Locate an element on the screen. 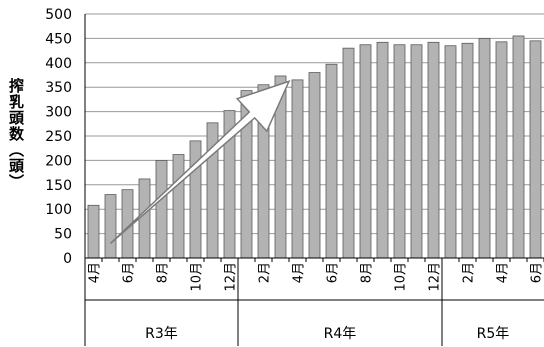 This screenshot has width=544, height=347. year-groups: R3年 R4年 R5年 is located at coordinates (327, 334).